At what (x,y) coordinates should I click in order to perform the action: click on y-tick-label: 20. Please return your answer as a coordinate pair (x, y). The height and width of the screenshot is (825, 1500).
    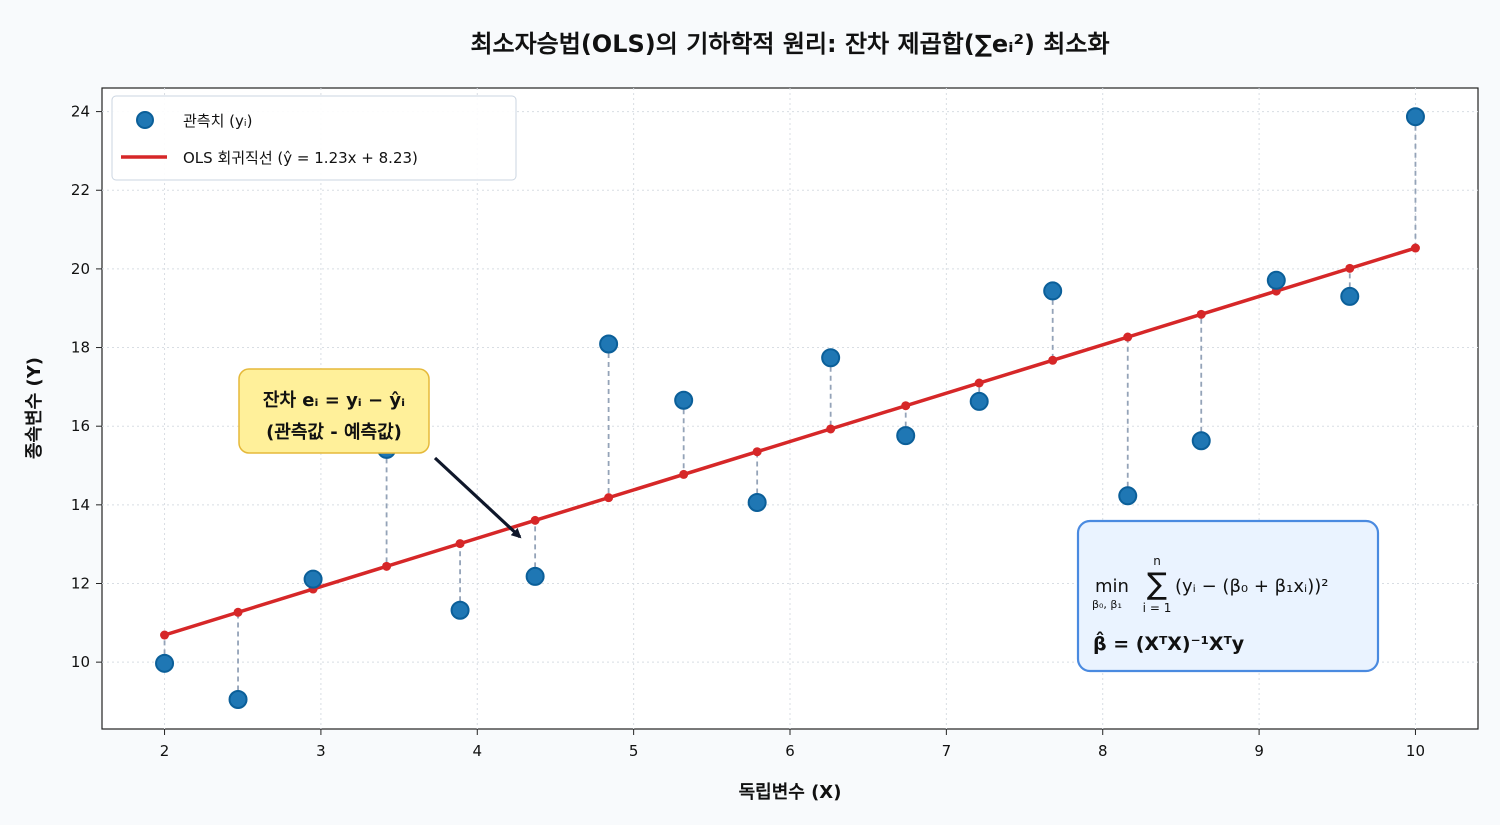
    Looking at the image, I should click on (80, 269).